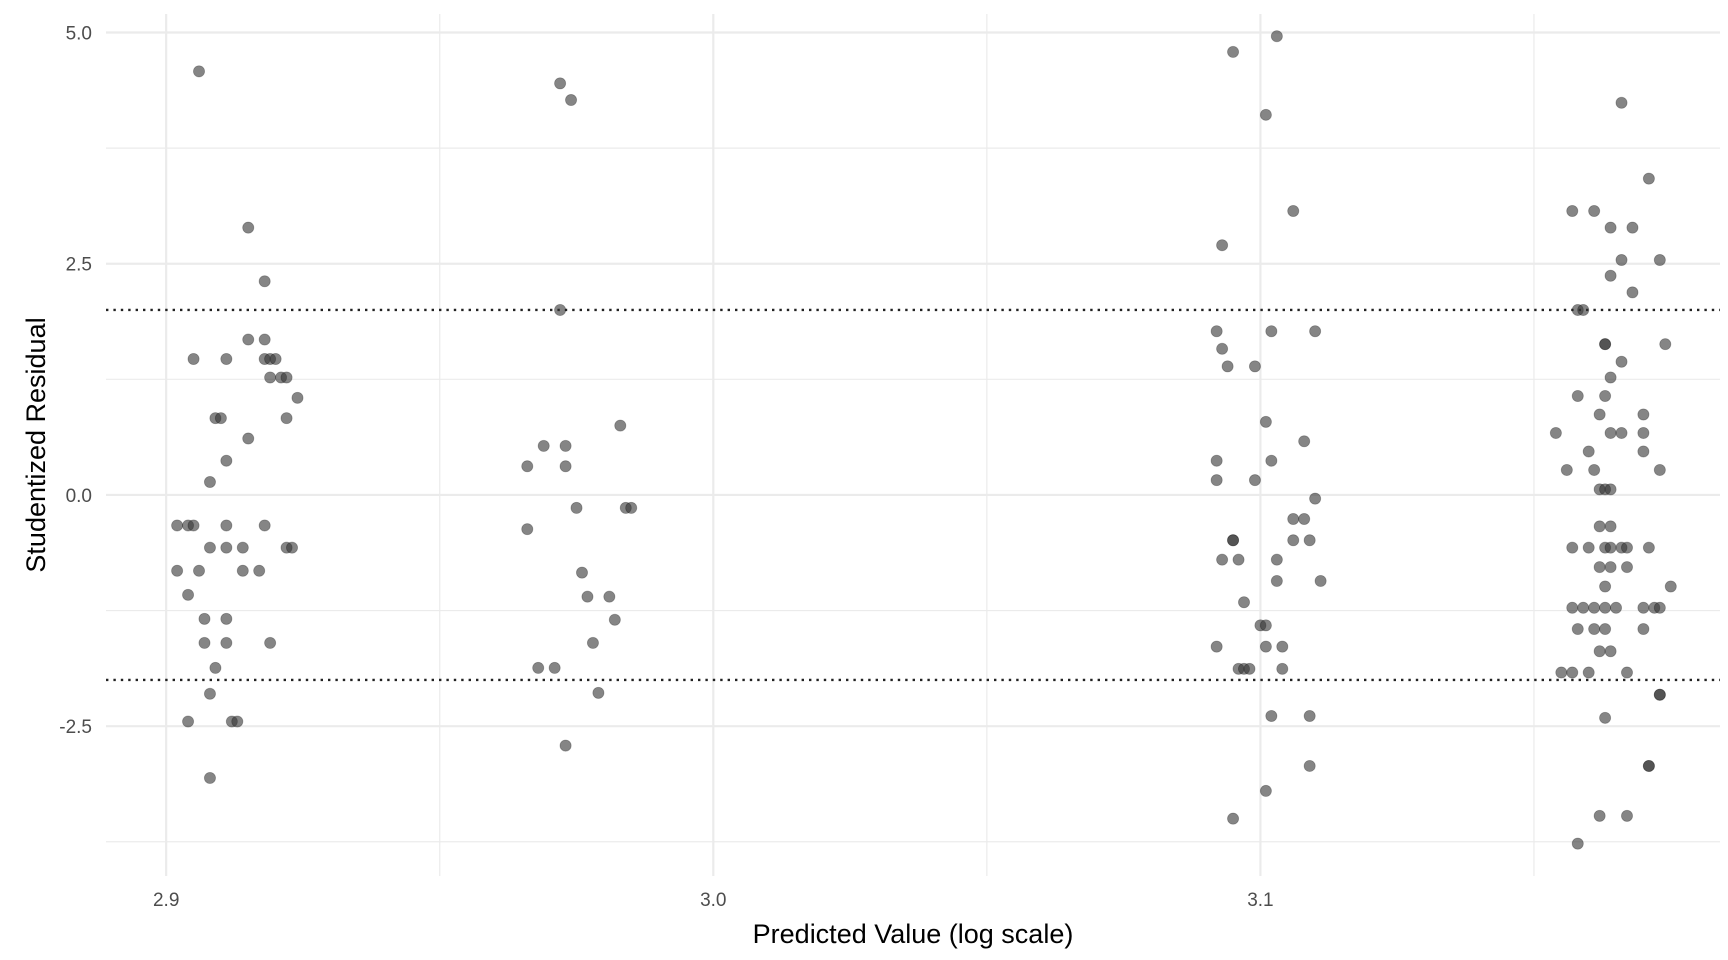  What do you see at coordinates (79, 33) in the screenshot?
I see `y-tick-label: 5.0` at bounding box center [79, 33].